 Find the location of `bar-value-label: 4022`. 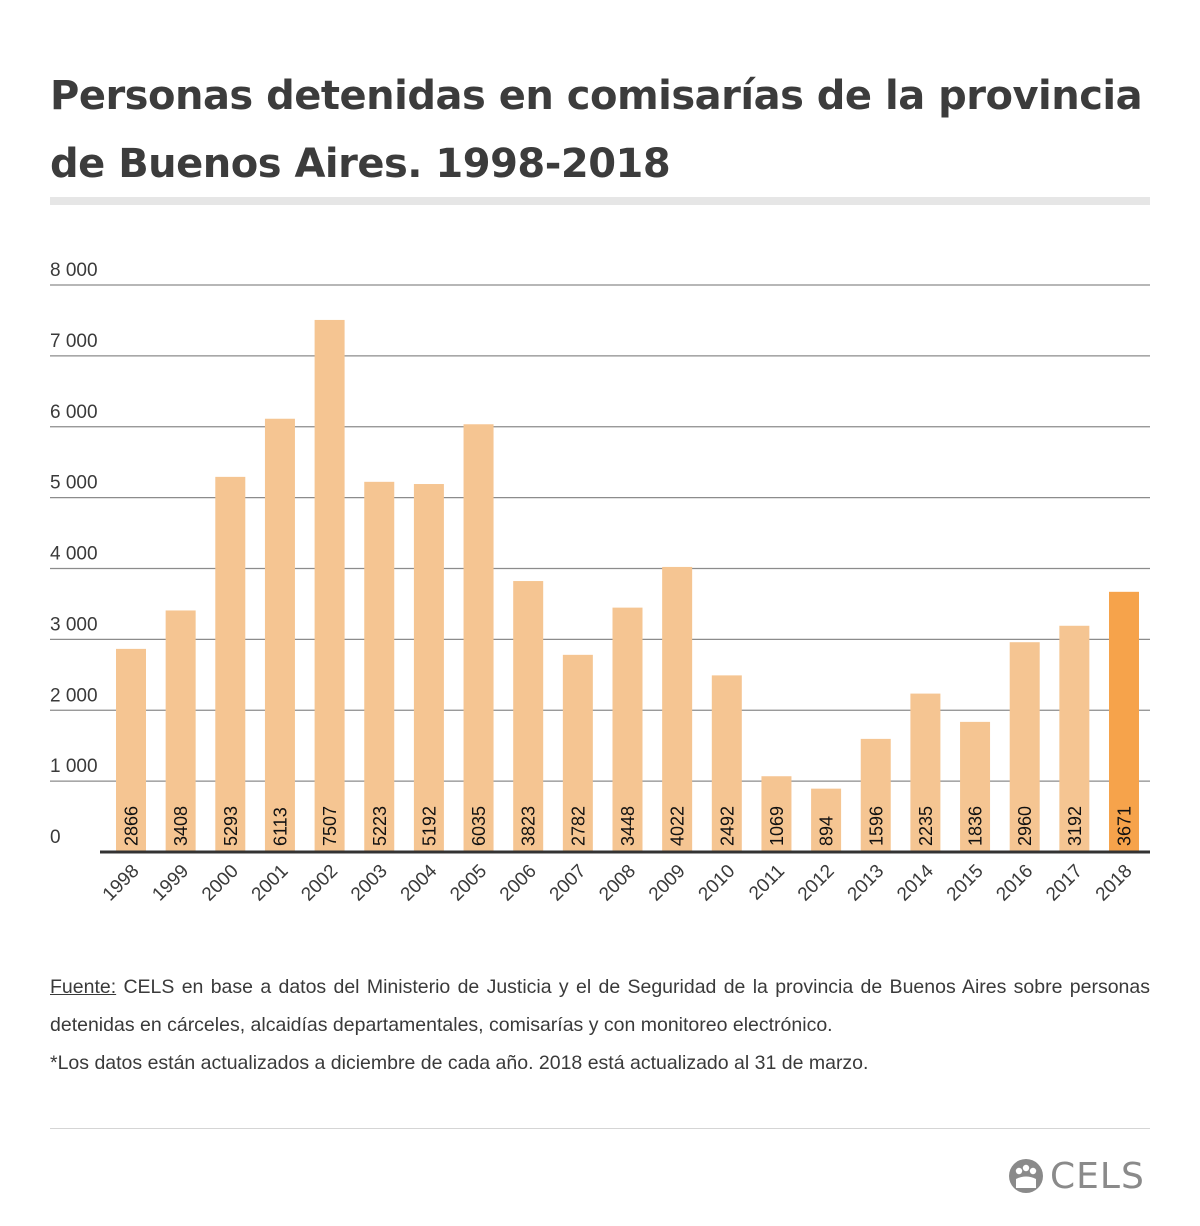

bar-value-label: 4022 is located at coordinates (678, 826).